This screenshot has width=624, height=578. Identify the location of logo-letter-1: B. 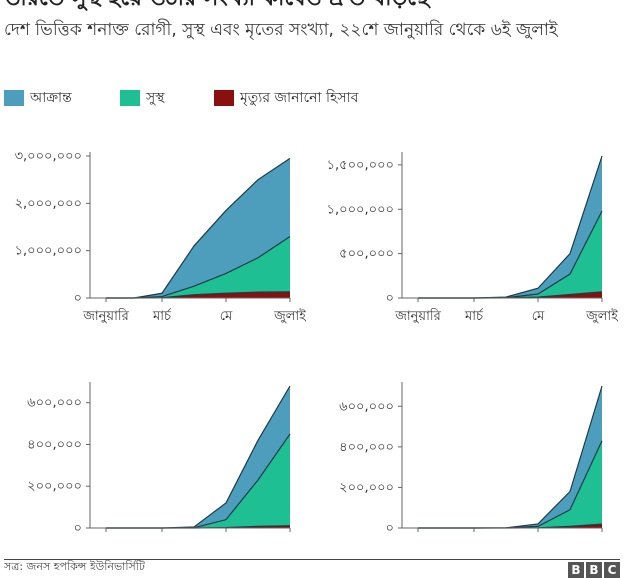
(576, 570).